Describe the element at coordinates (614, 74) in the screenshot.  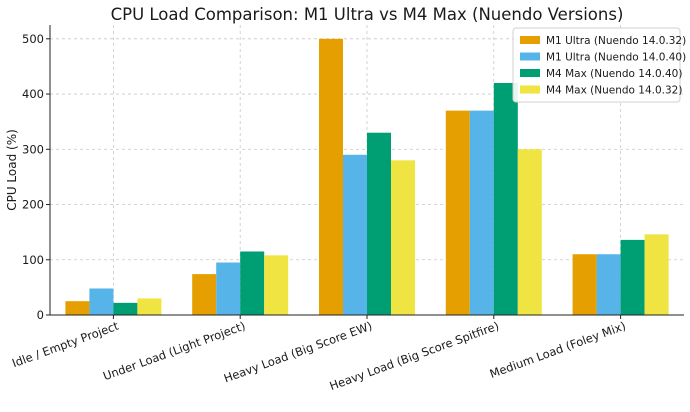
I see `legend-entry: M4 Max (Nuendo 14.0.40)` at that location.